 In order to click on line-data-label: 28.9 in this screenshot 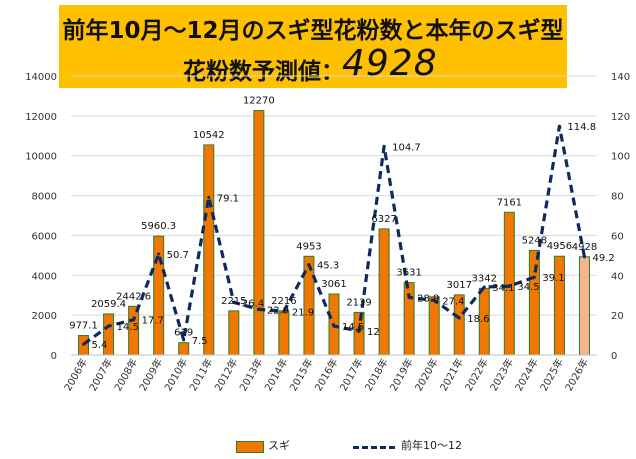, I will do `click(428, 298)`.